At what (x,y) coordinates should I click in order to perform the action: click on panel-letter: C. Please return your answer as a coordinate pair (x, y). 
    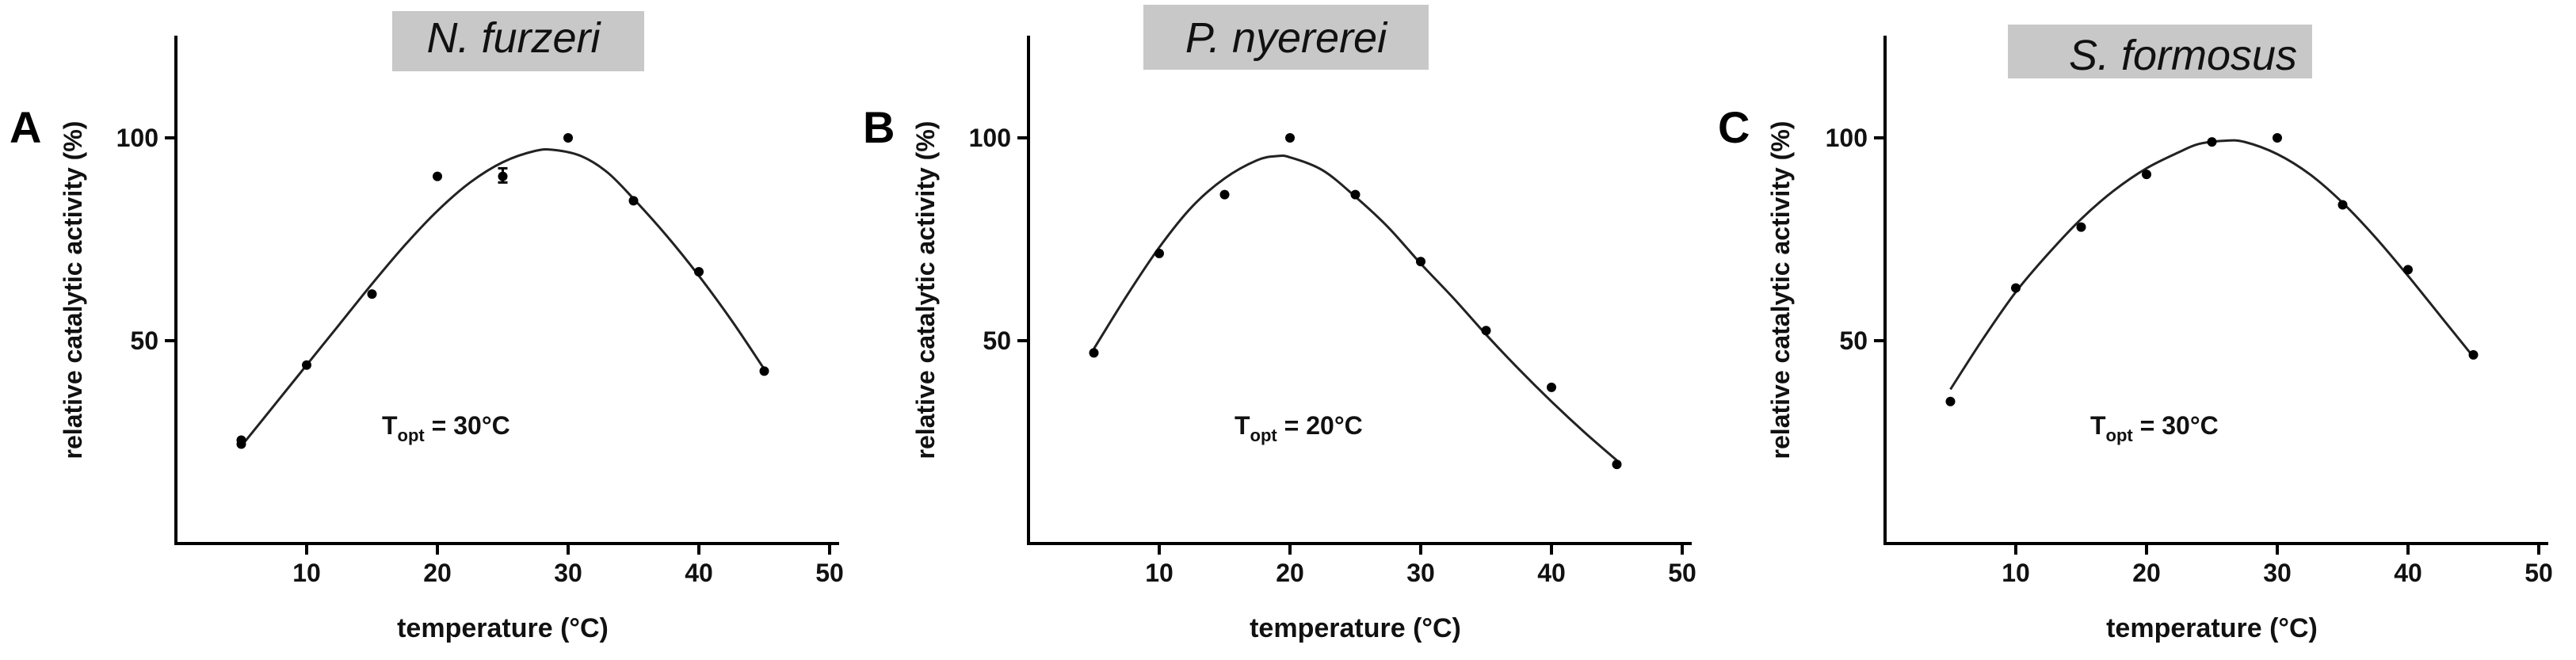
    Looking at the image, I should click on (1734, 127).